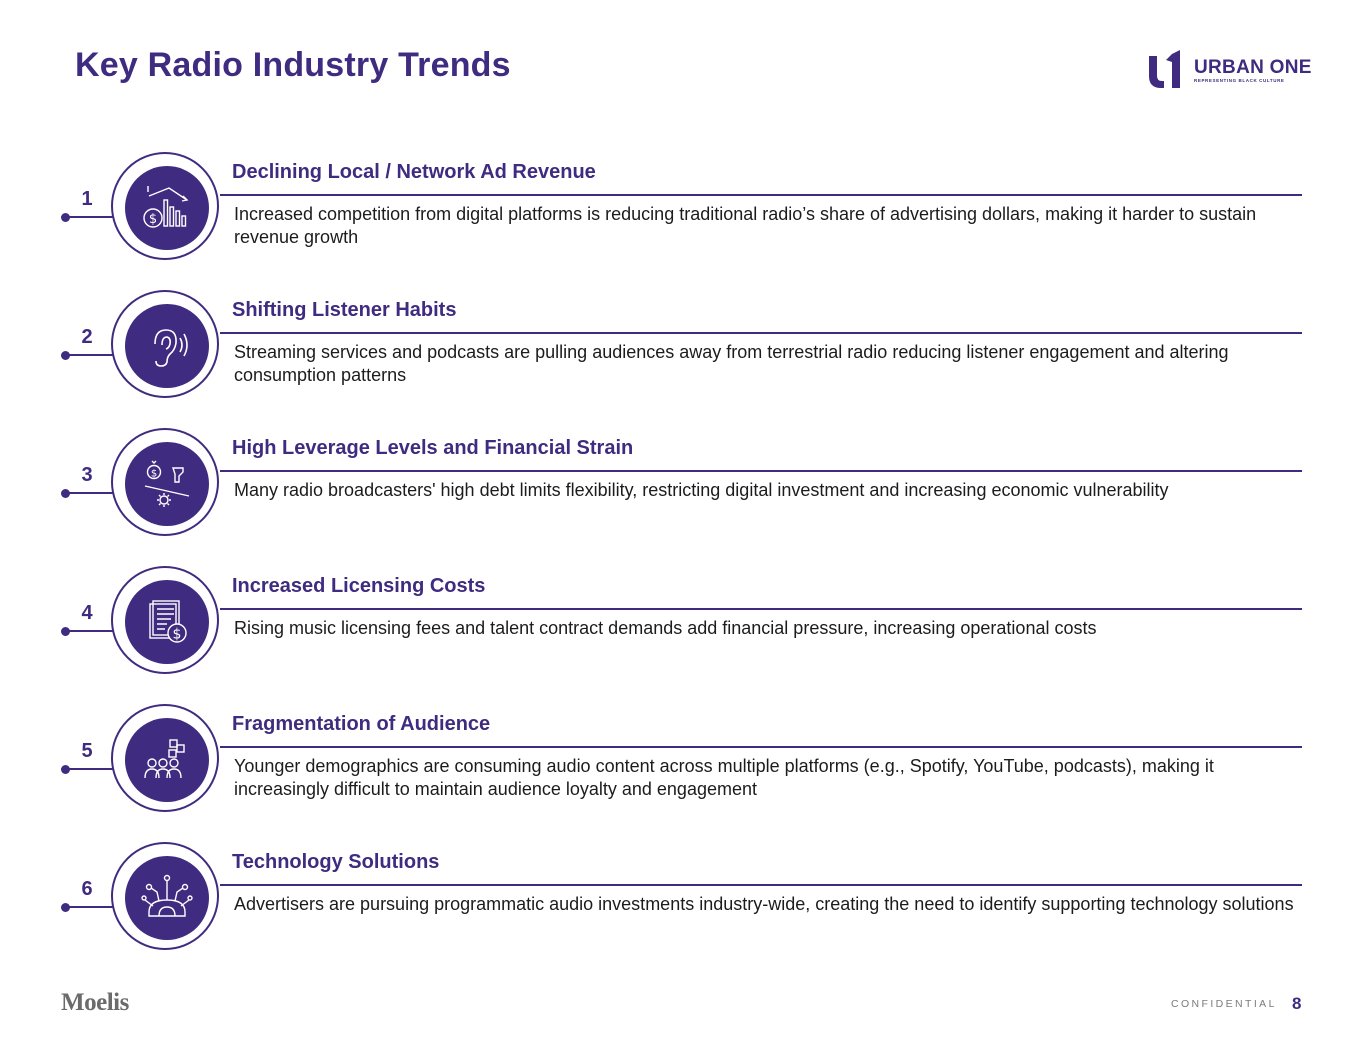 The height and width of the screenshot is (1055, 1365). I want to click on trend-title: Fragmentation of Audience, so click(361, 724).